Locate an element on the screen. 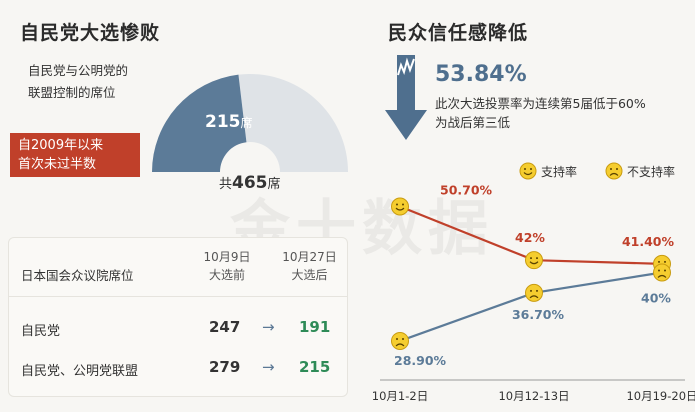 The width and height of the screenshot is (695, 412). legend-label-disapprove: 不支持率 is located at coordinates (651, 172).